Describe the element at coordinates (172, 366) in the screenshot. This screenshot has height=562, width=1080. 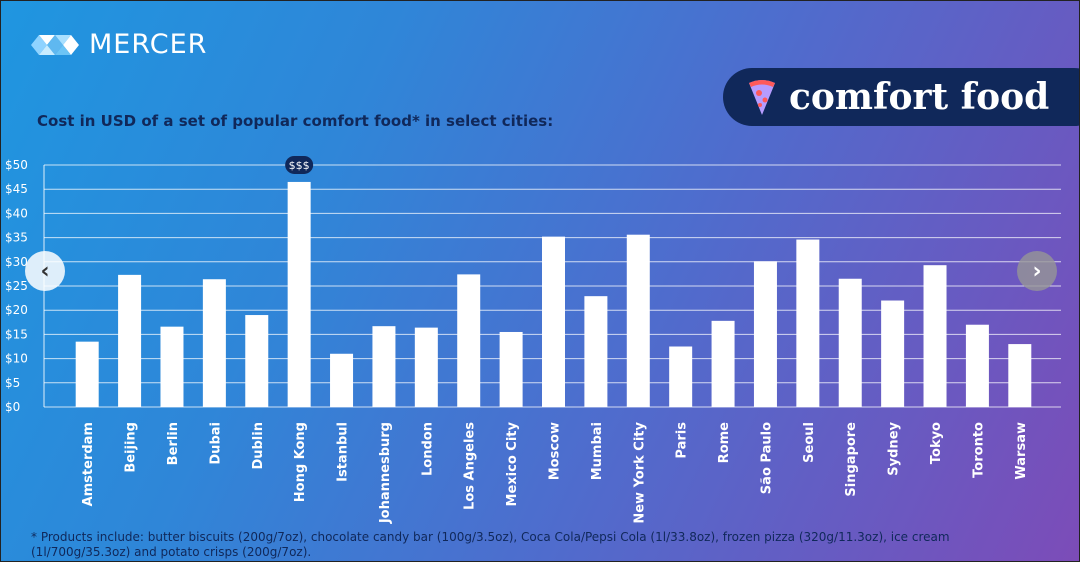
I see `bar-berlin` at that location.